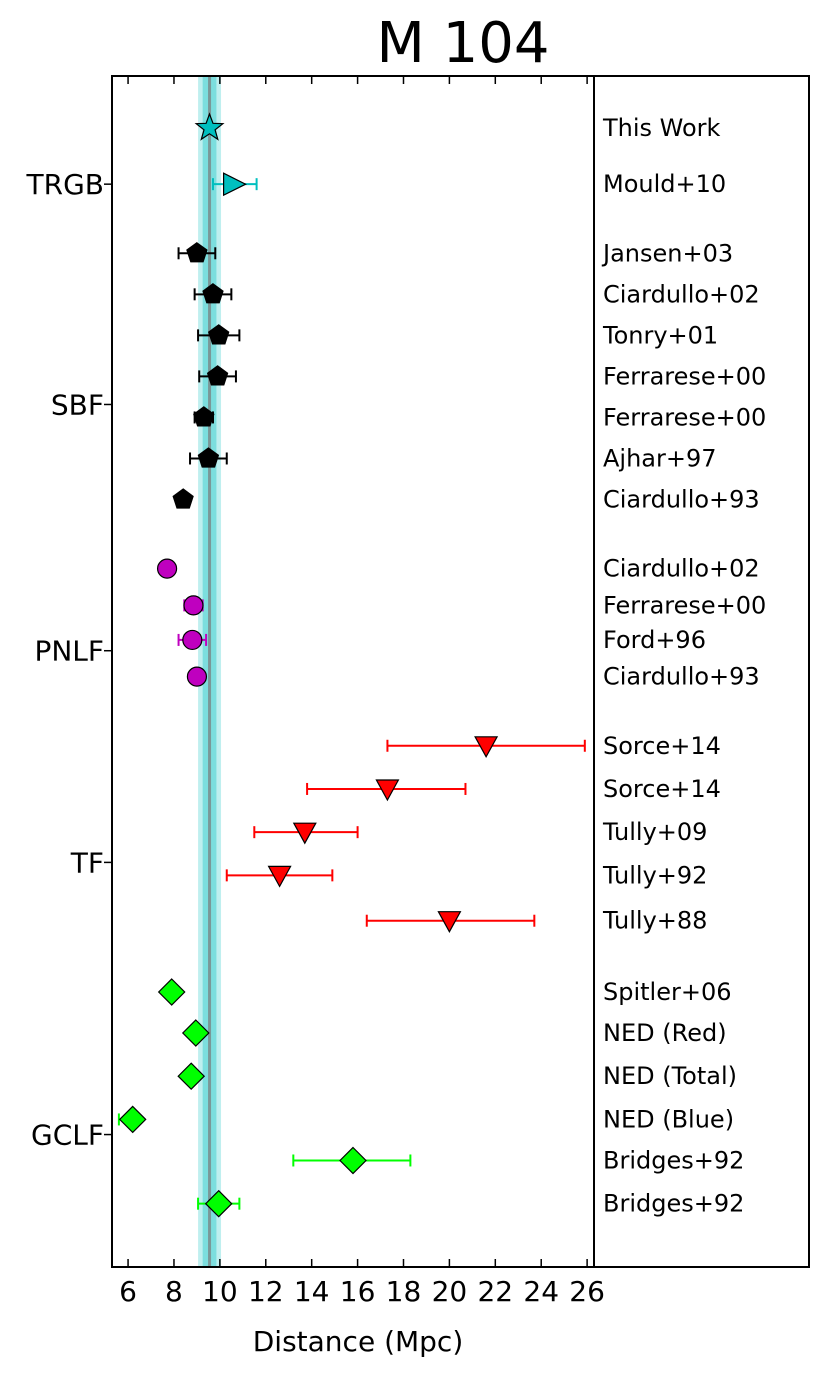  What do you see at coordinates (681, 677) in the screenshot?
I see `ref-label-12: Ciardullo+93` at bounding box center [681, 677].